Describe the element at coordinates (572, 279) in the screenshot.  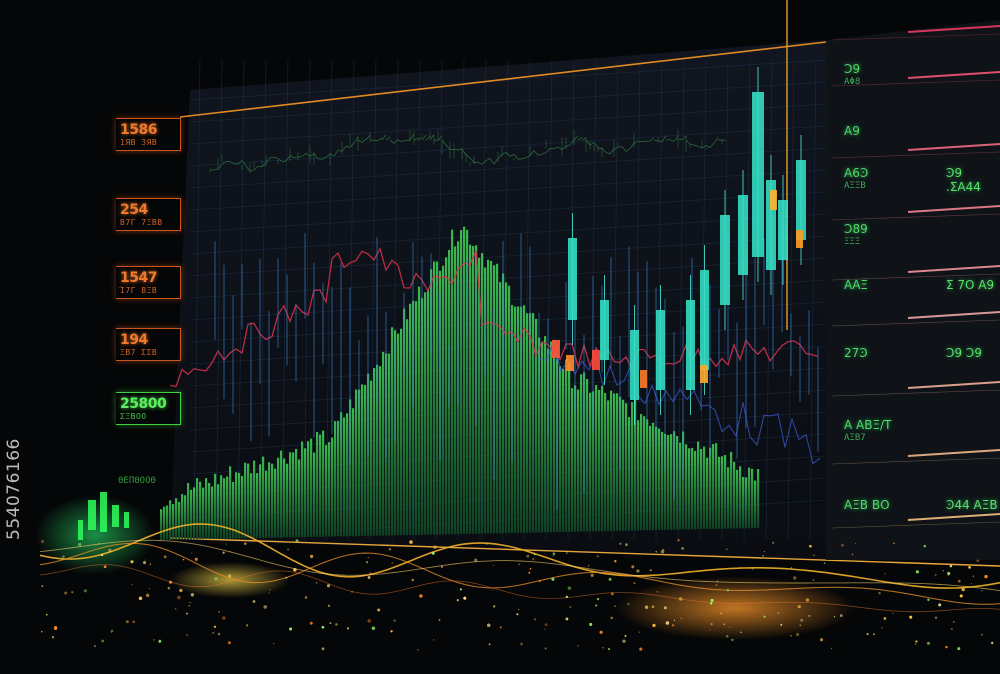
I see `candle-body` at that location.